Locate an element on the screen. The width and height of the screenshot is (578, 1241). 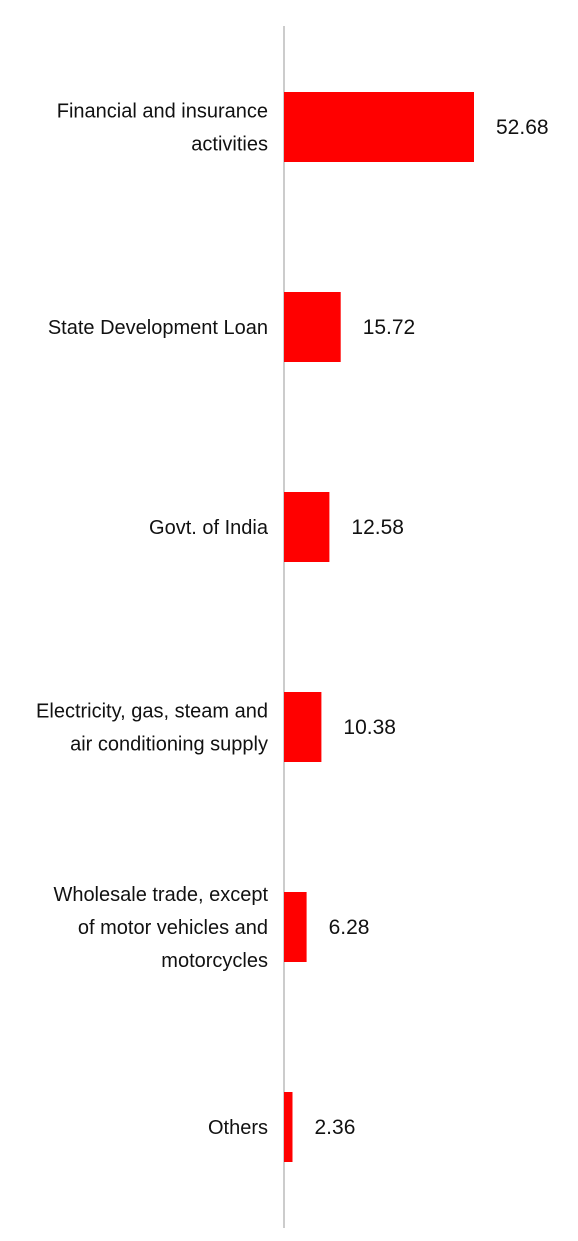
category-label-line: Govt. of India is located at coordinates (209, 528).